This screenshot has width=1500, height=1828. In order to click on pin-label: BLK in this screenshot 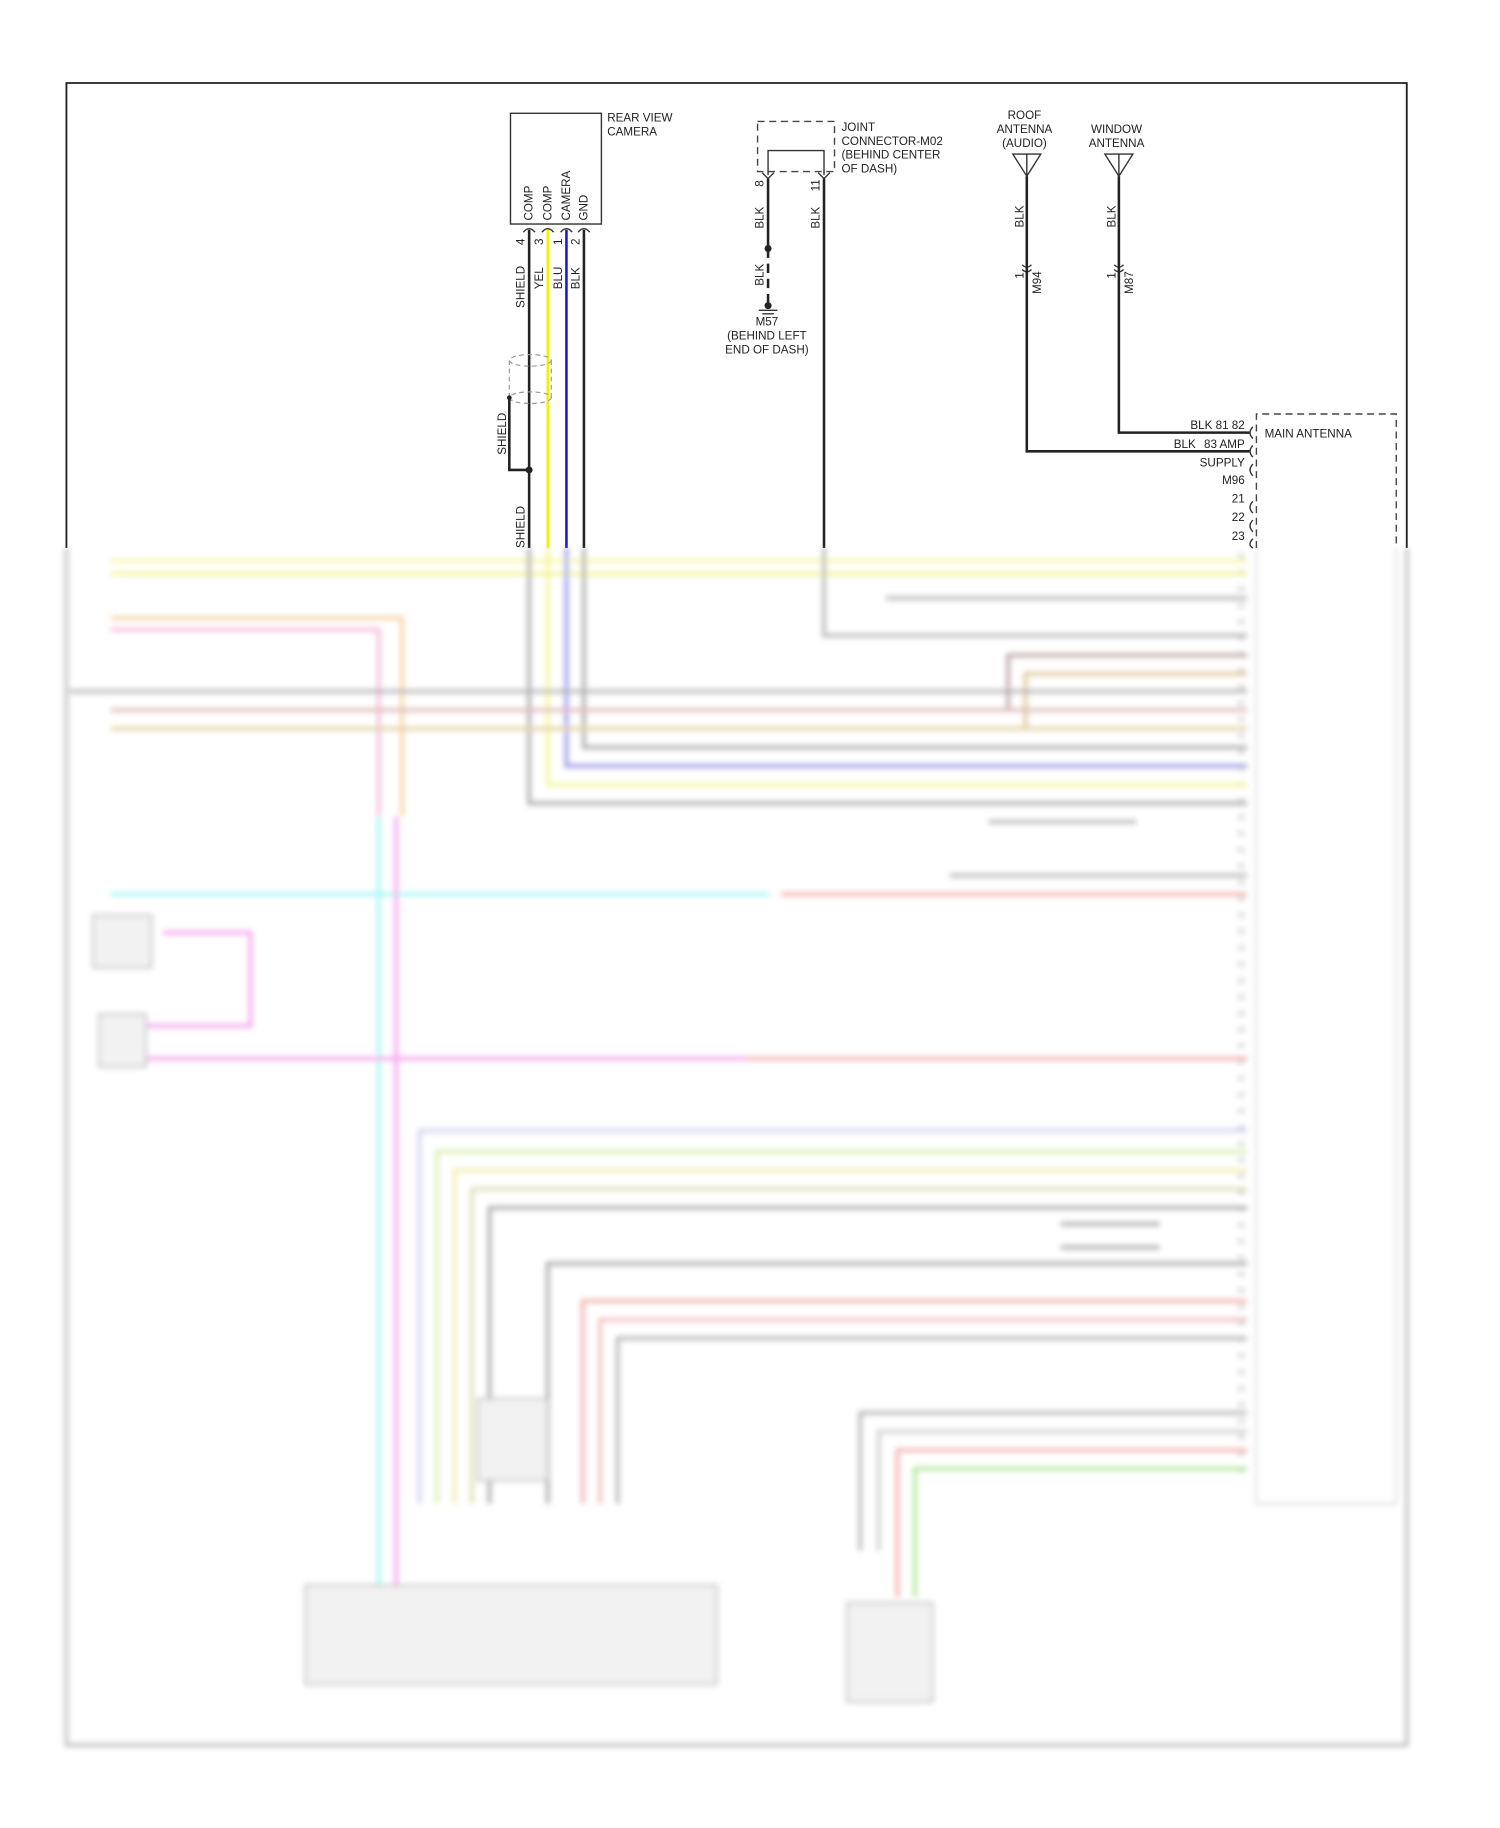, I will do `click(1185, 444)`.